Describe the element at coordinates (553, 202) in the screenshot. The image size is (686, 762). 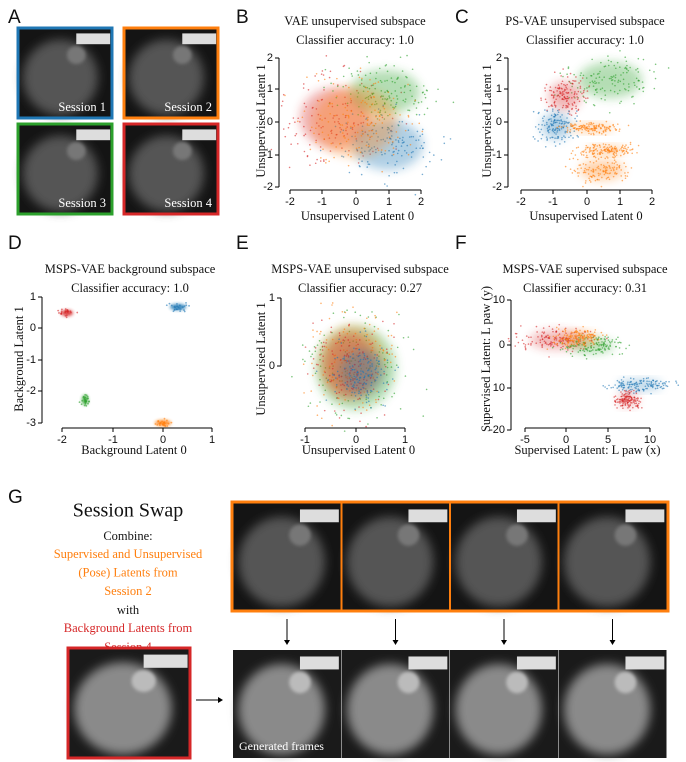
I see `x-tick-label: -1` at that location.